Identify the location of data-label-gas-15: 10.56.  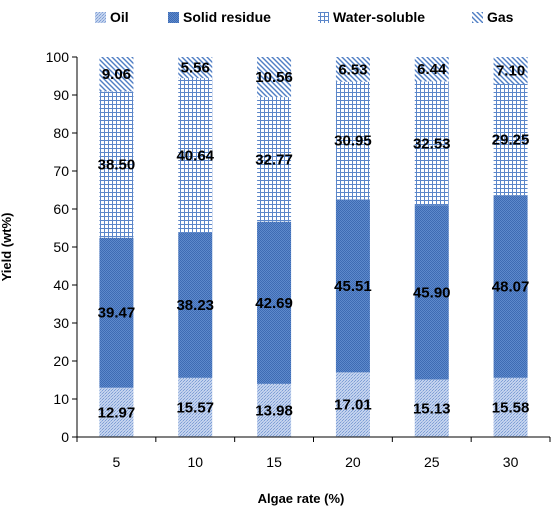
(274, 77).